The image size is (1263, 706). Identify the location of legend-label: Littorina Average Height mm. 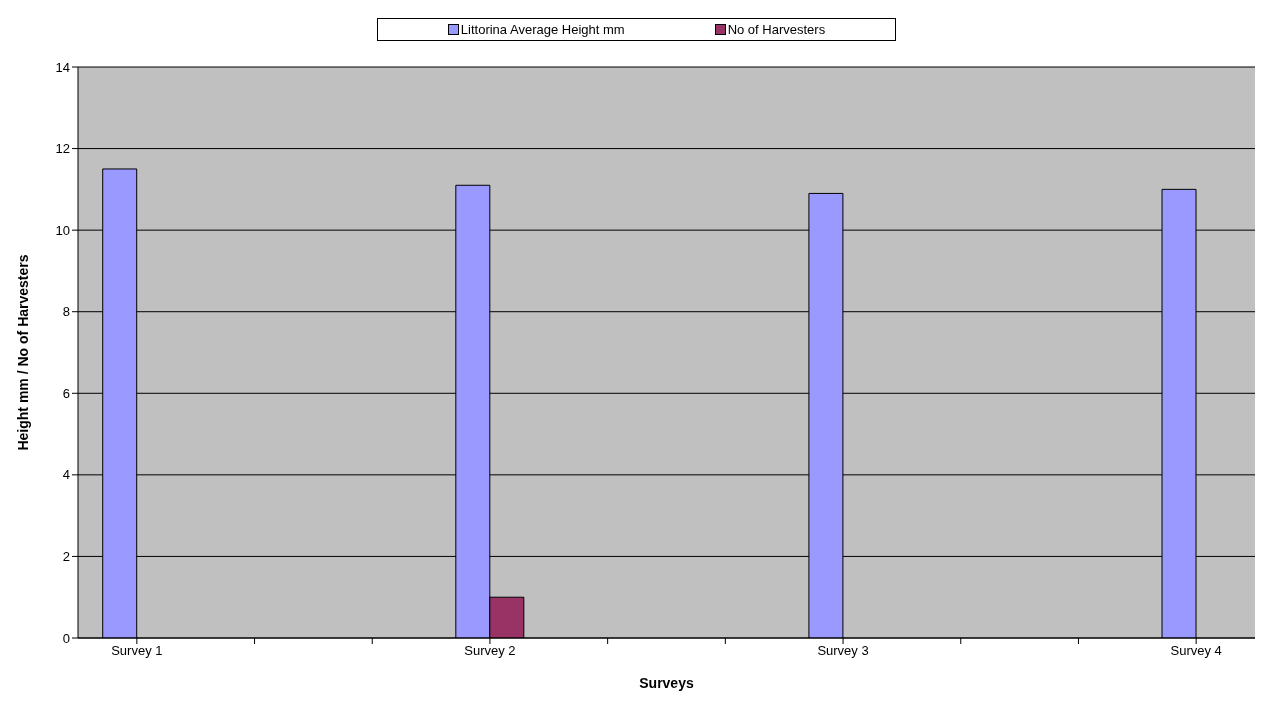
(542, 29).